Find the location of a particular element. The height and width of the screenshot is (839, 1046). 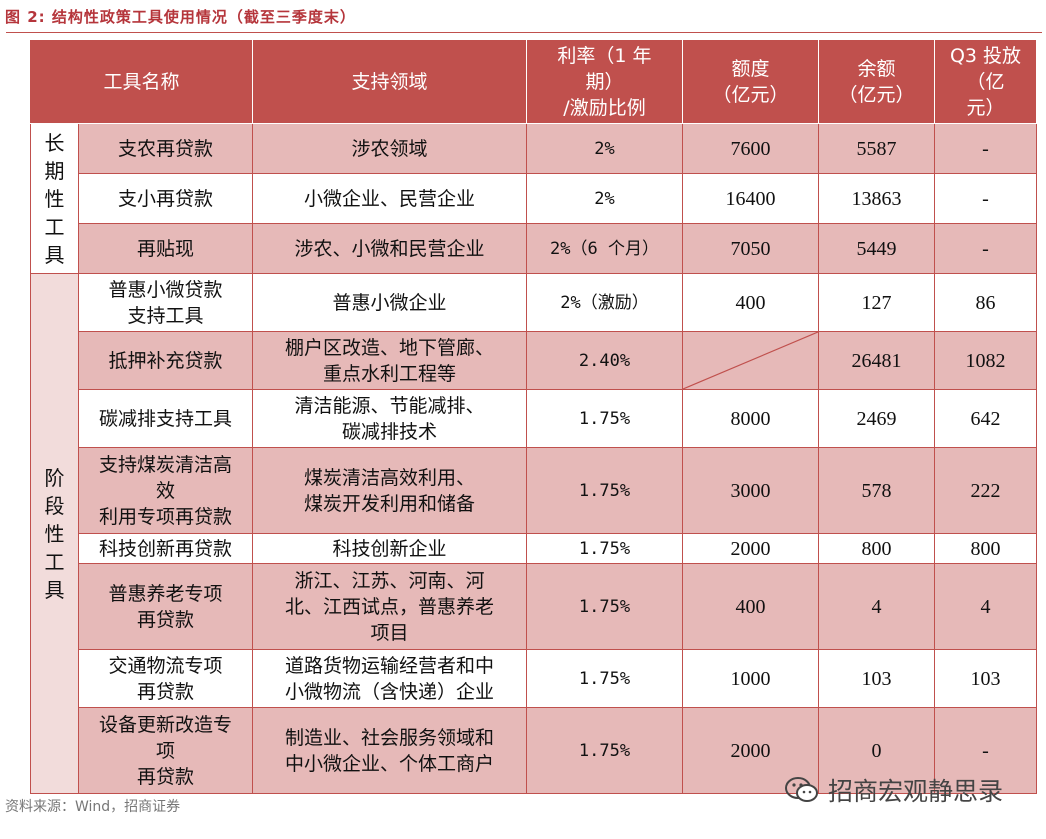

balance-cell: 5587 is located at coordinates (876, 148).